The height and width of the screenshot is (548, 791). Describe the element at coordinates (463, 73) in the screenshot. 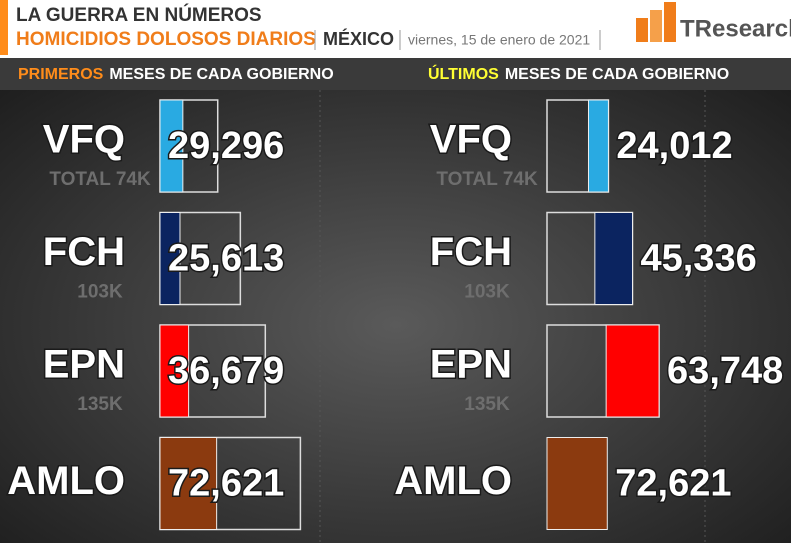

I see `panel-title-highlight: ÚLTIMOS` at that location.